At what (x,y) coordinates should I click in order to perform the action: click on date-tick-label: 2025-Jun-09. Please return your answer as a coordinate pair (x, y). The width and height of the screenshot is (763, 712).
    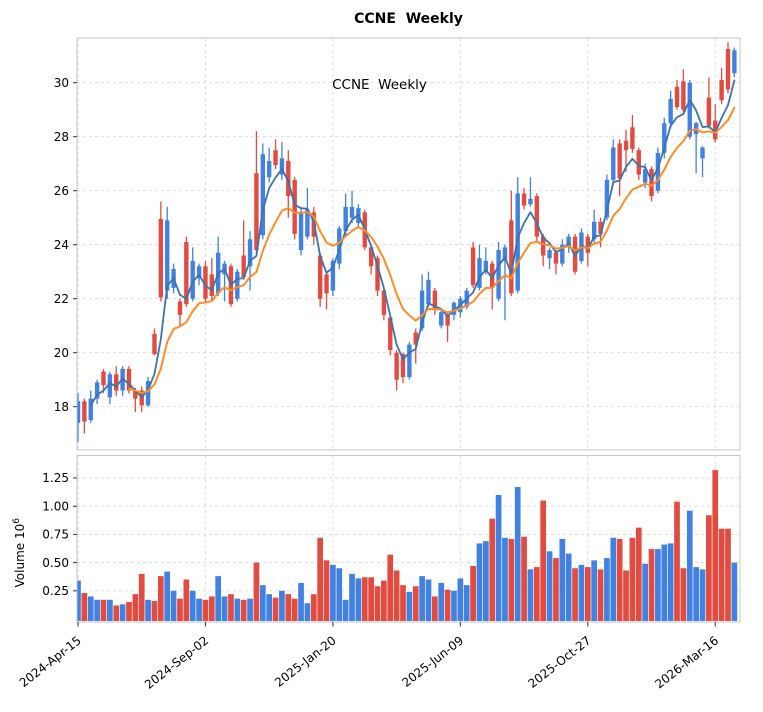
    Looking at the image, I should click on (432, 661).